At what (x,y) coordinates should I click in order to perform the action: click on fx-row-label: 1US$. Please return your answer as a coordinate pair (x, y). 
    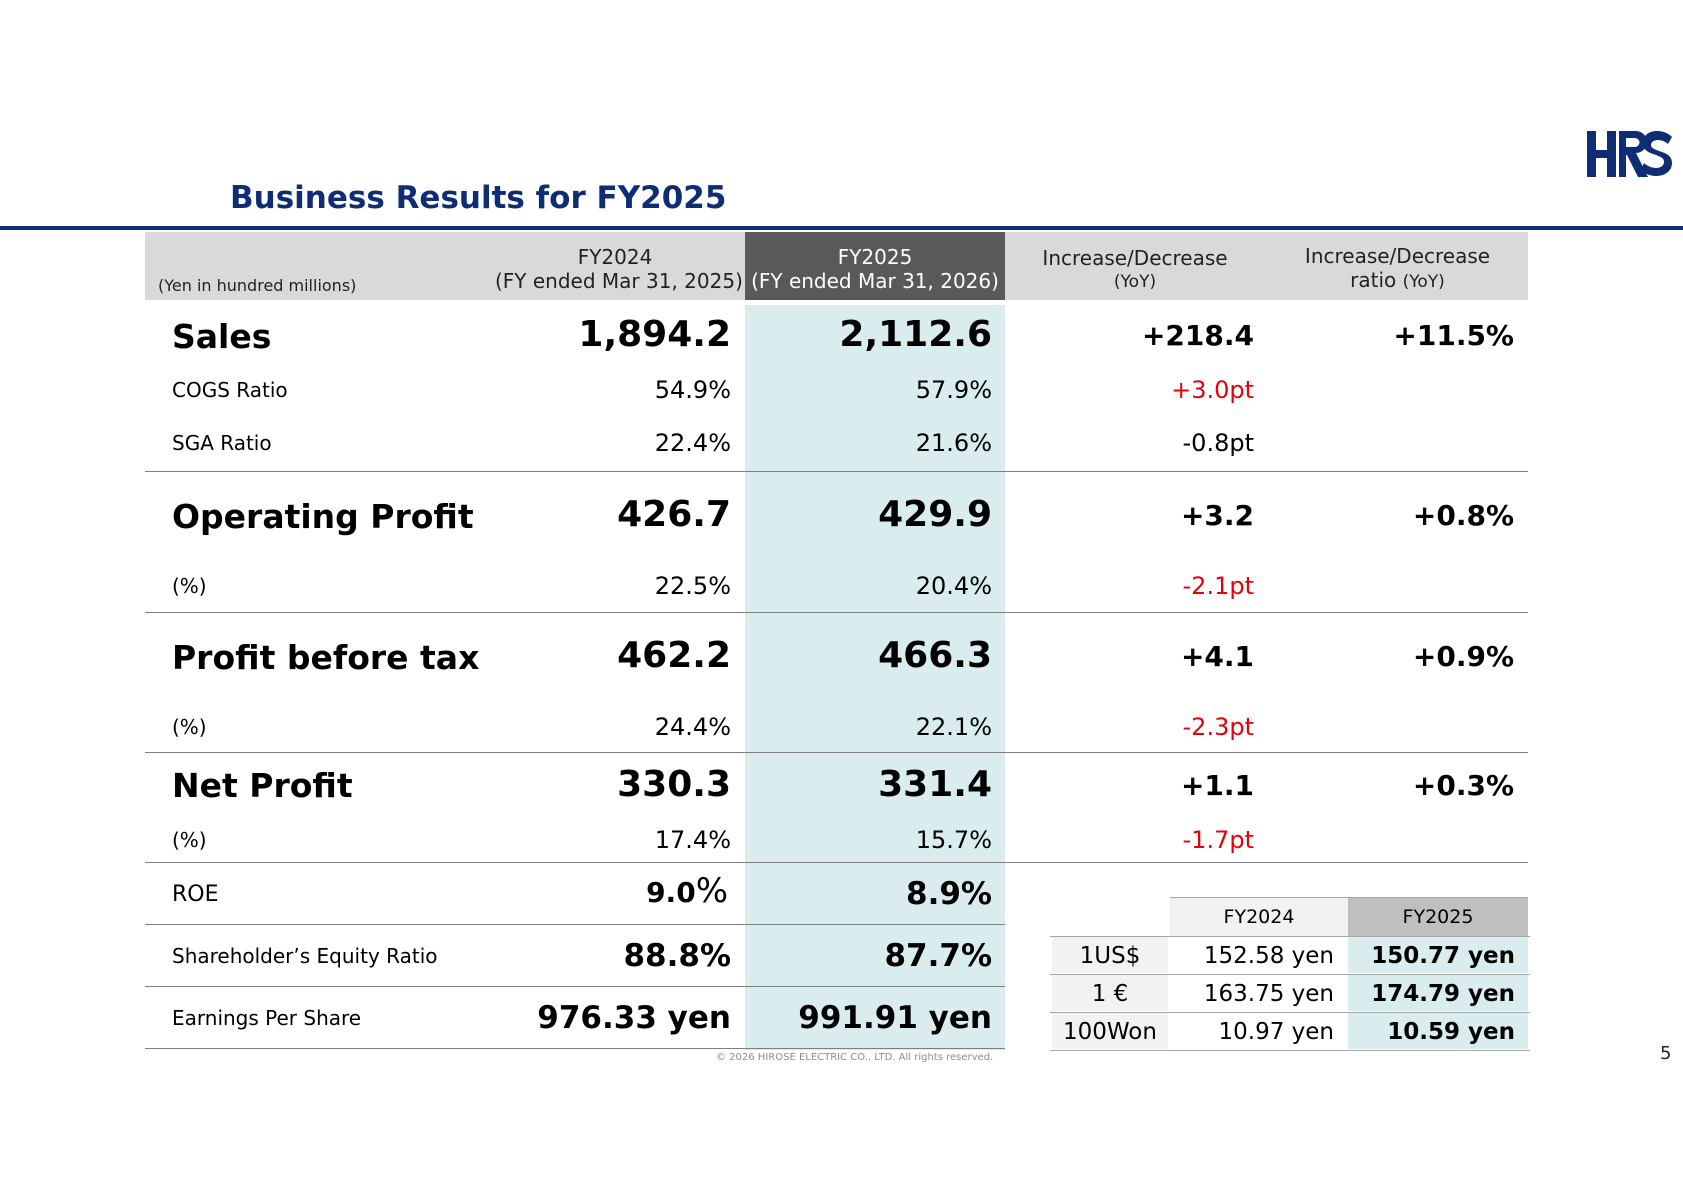
    Looking at the image, I should click on (1110, 956).